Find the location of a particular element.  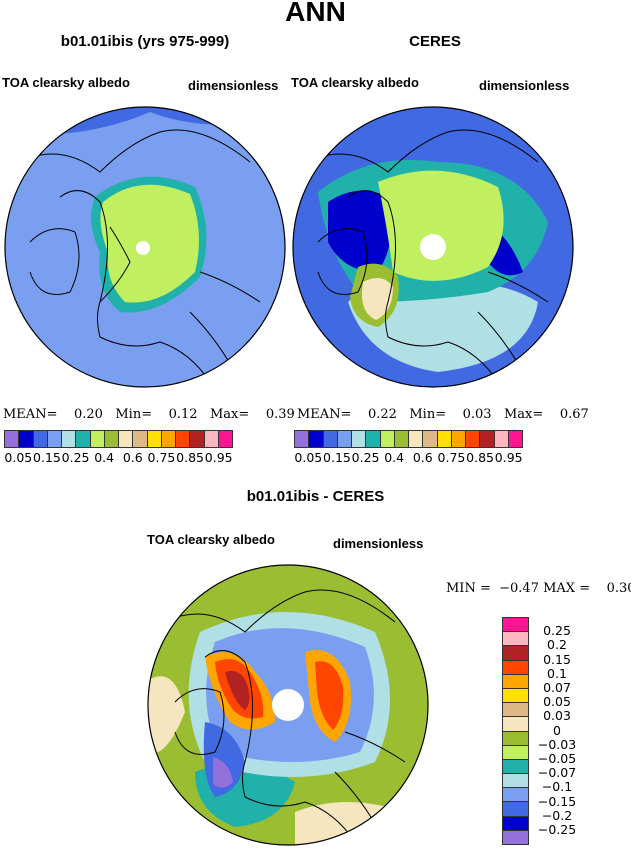

colorbar-label: −0.03 is located at coordinates (557, 744).